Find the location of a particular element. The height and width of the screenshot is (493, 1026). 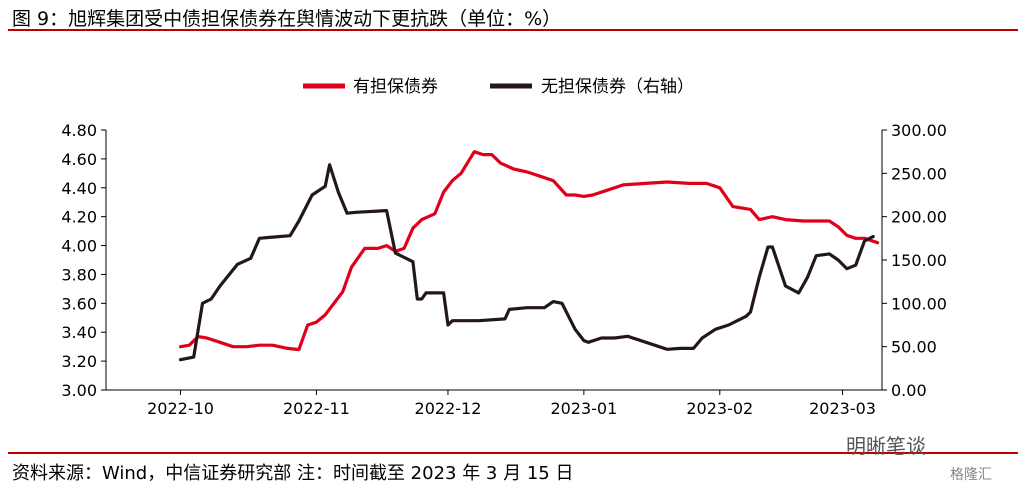

title-rule is located at coordinates (513, 30).